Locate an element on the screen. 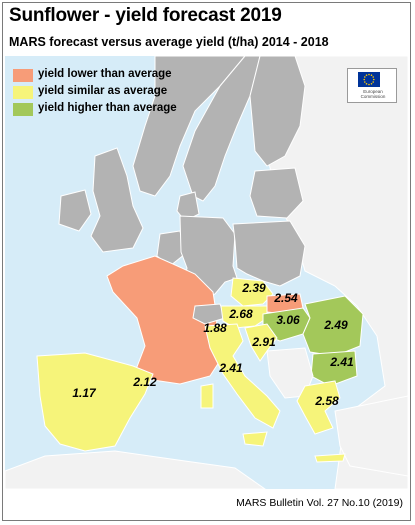  greece-region is located at coordinates (318, 407).